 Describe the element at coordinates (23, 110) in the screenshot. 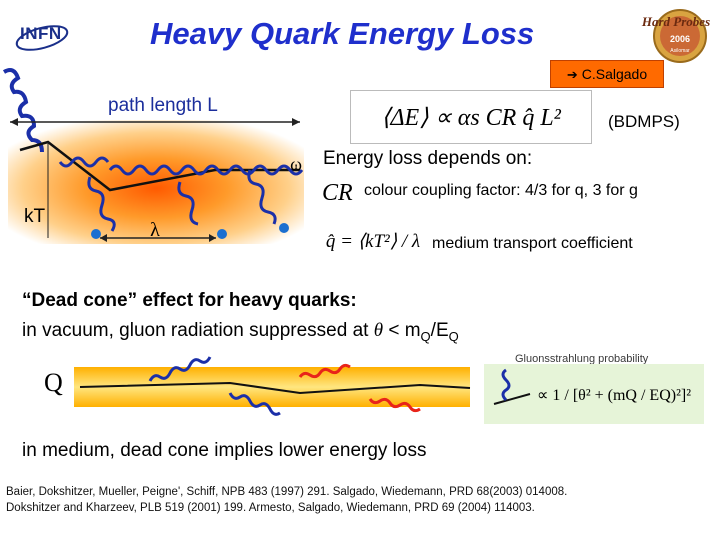

I see `radiated-gluon-coil` at that location.